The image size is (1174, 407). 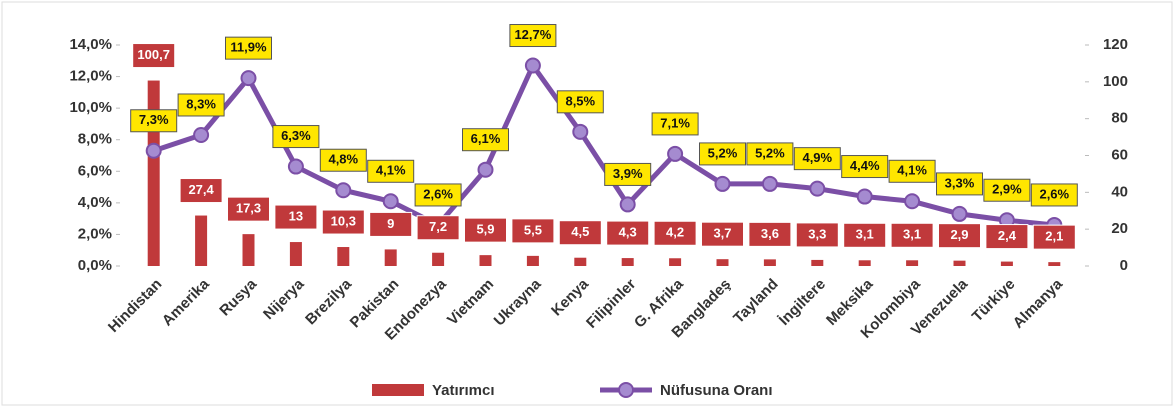 What do you see at coordinates (1054, 193) in the screenshot?
I see `line-label: 2,6%` at bounding box center [1054, 193].